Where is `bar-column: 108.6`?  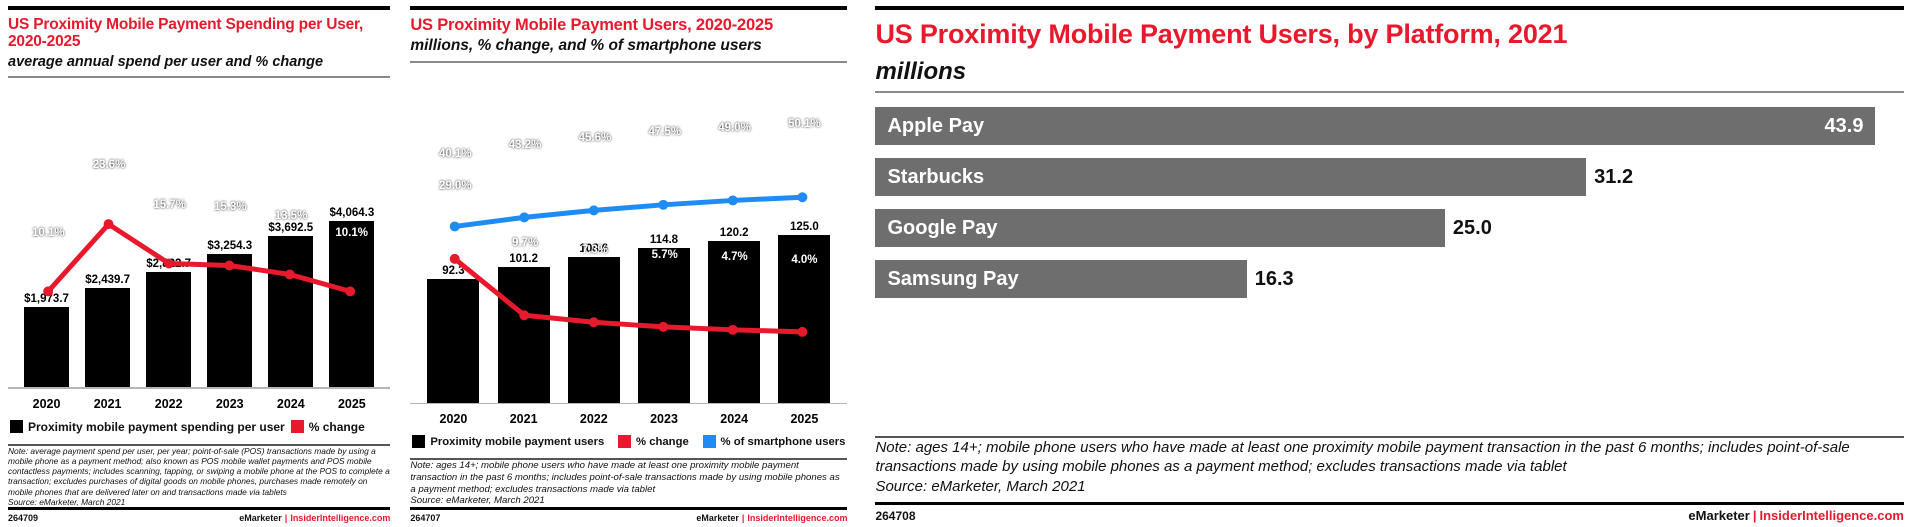 bar-column: 108.6 is located at coordinates (594, 236).